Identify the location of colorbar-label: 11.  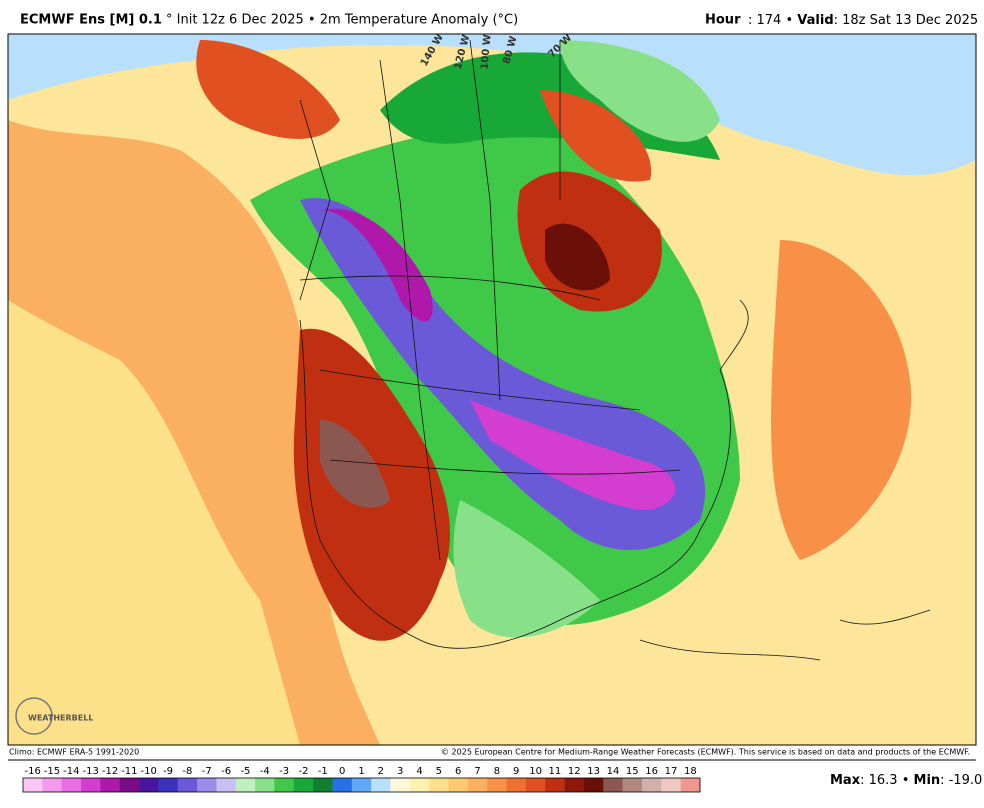
(555, 771).